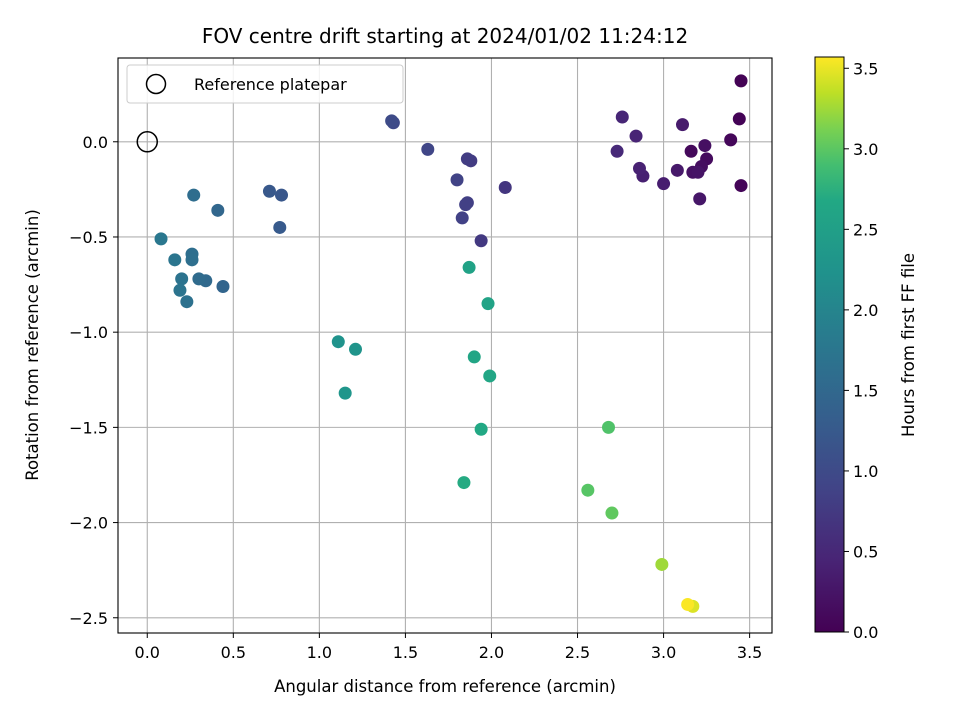 This screenshot has width=960, height=720. Describe the element at coordinates (93, 380) in the screenshot. I see `y-ticks: 0.0 −0.5 −1.0 −1.5 −2.0 −2.5` at that location.